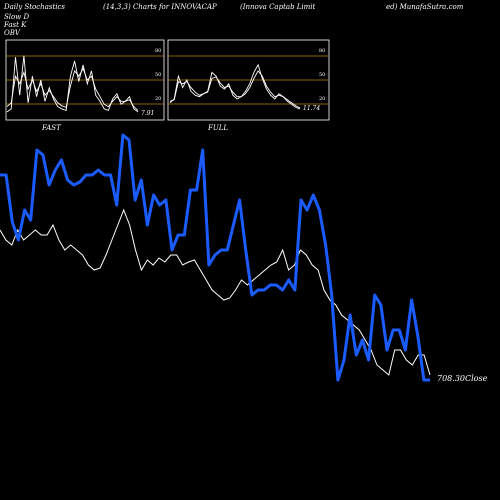 Image resolution: width=500 pixels, height=500 pixels. I want to click on last-close-suffix: Close, so click(476, 378).